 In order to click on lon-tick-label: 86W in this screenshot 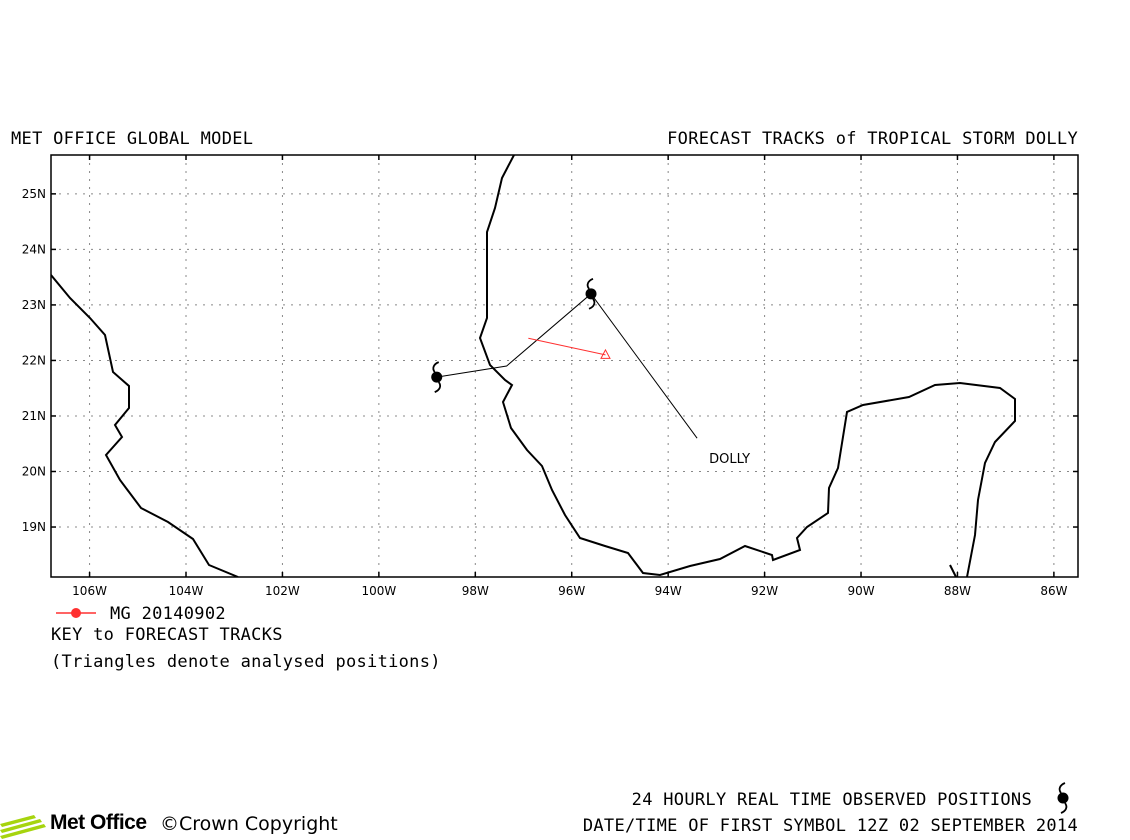, I will do `click(1053, 591)`.